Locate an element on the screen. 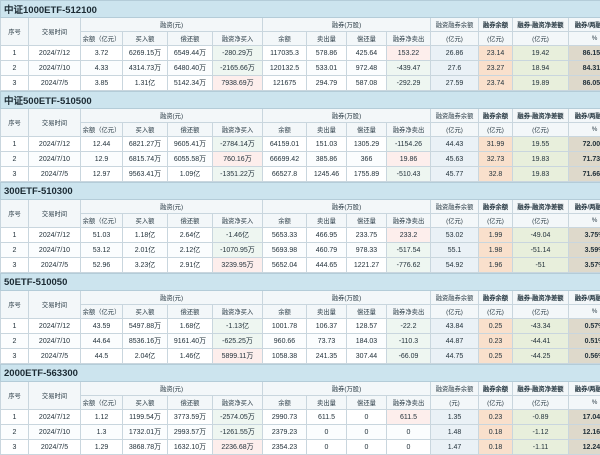  securities-net-sell: 19.86 is located at coordinates (409, 159).